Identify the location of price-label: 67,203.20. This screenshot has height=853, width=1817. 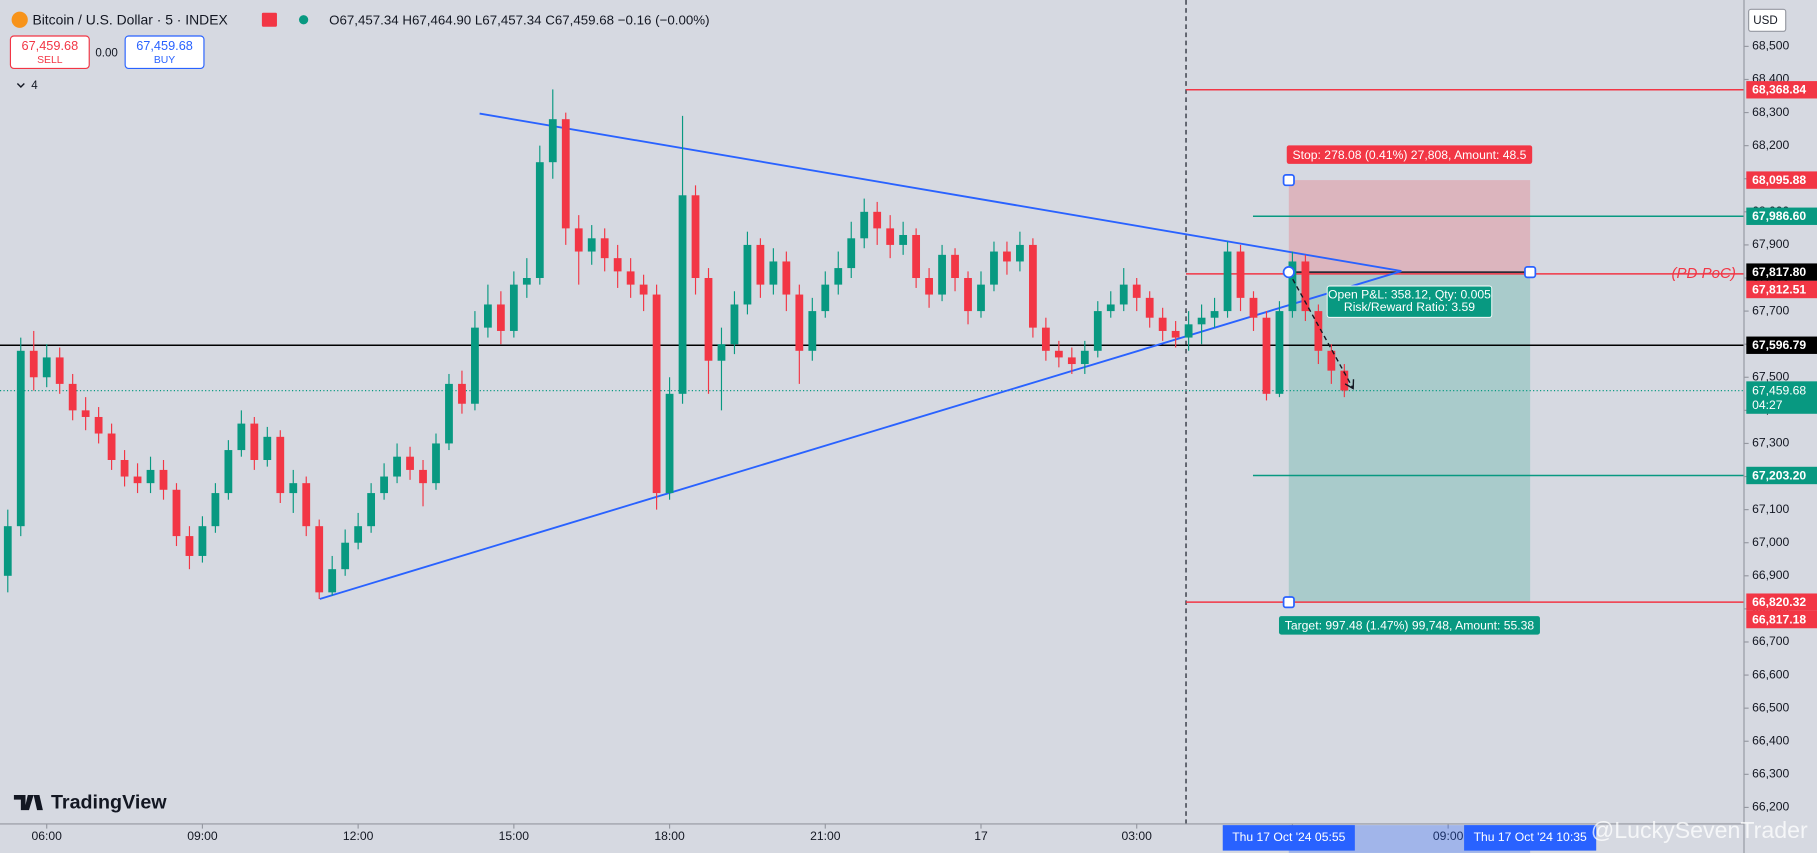
(1779, 475).